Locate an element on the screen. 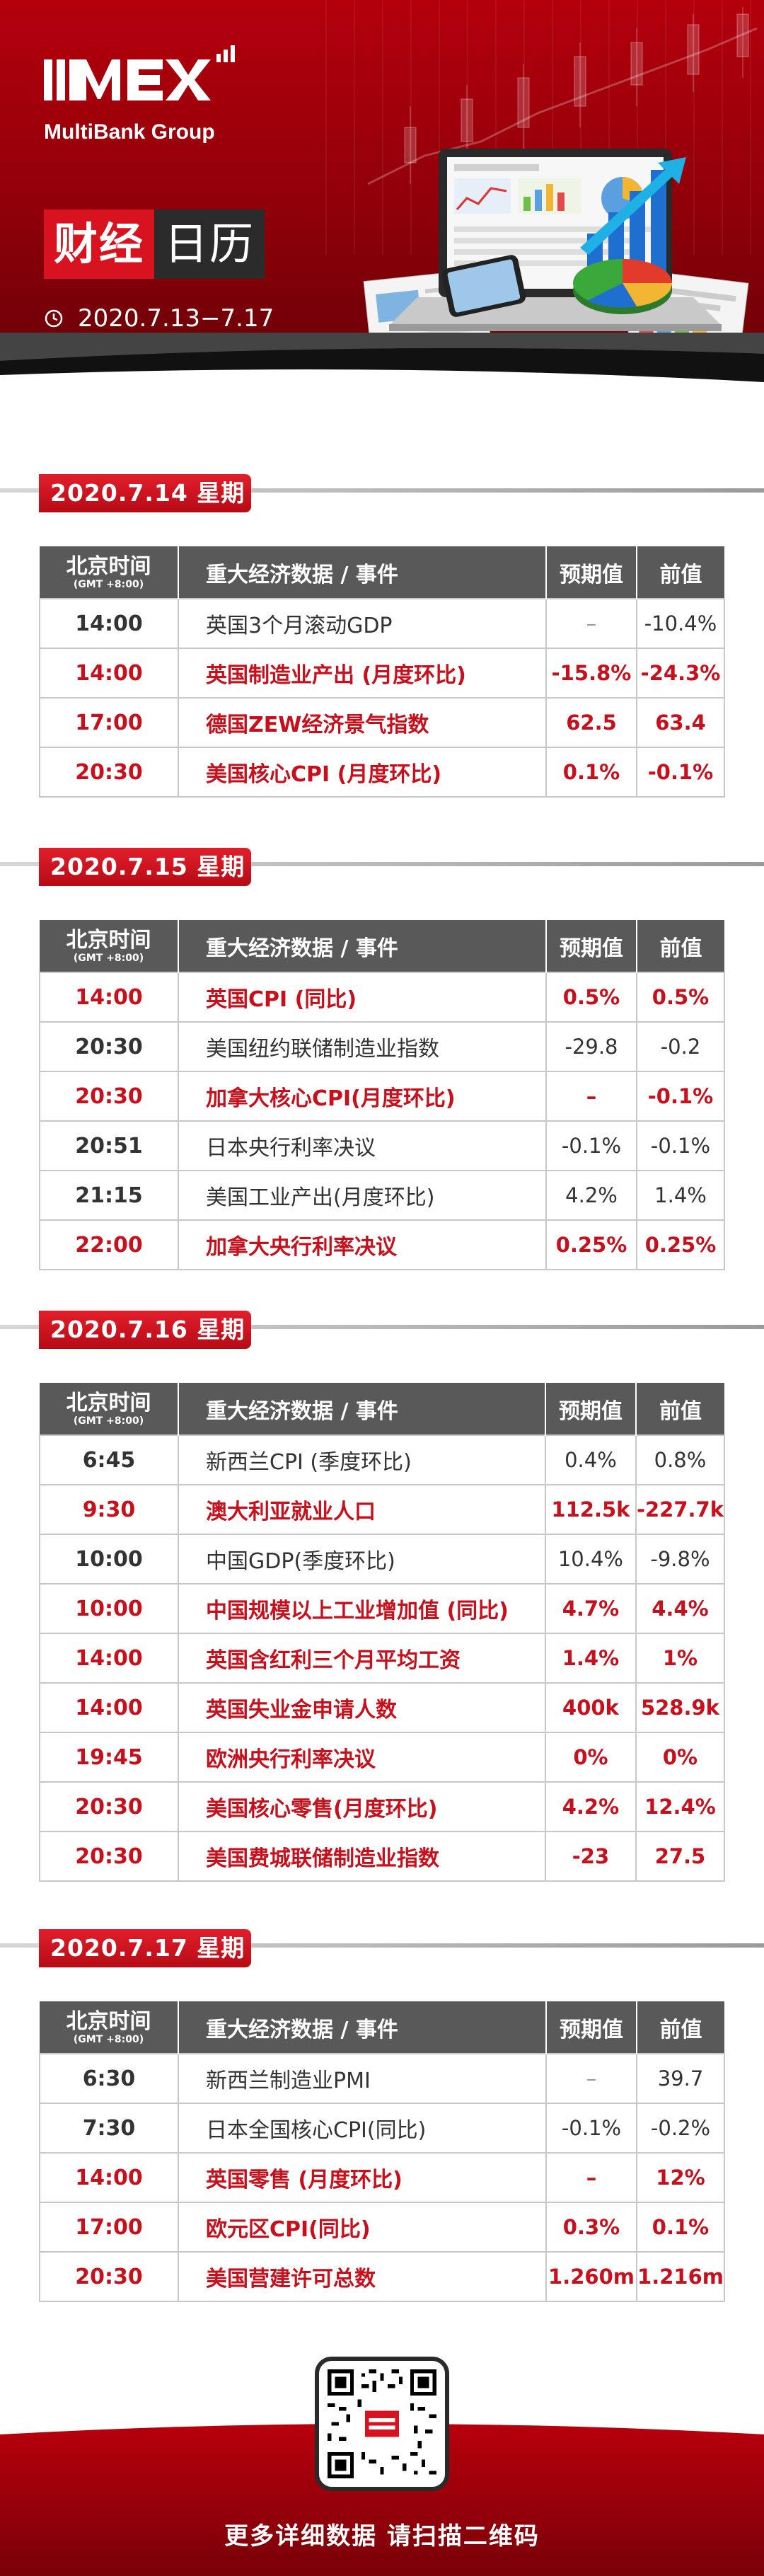 This screenshot has height=2576, width=764. row-event: 英国CPI (同比) is located at coordinates (363, 998).